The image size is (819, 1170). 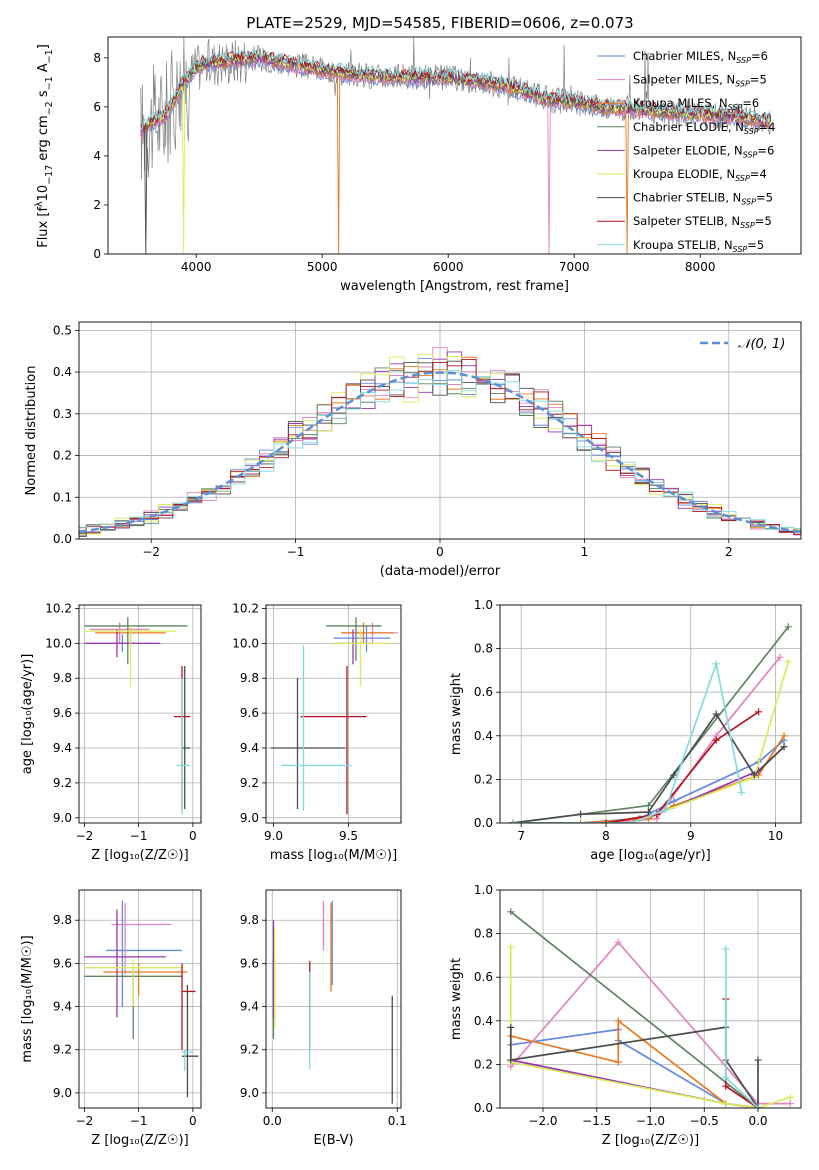 What do you see at coordinates (97, 156) in the screenshot?
I see `y-tick-label: 4` at bounding box center [97, 156].